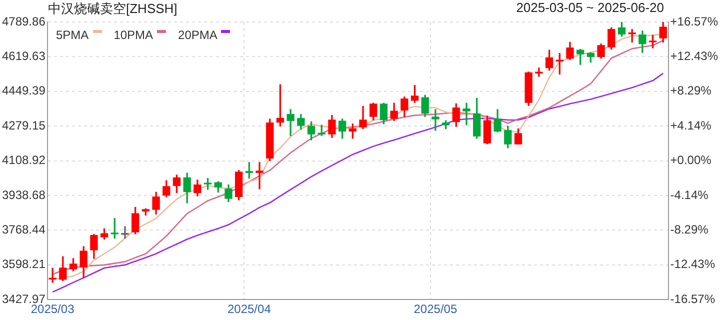 This screenshot has width=720, height=320. I want to click on x-tick-label: 2025/04, so click(249, 309).